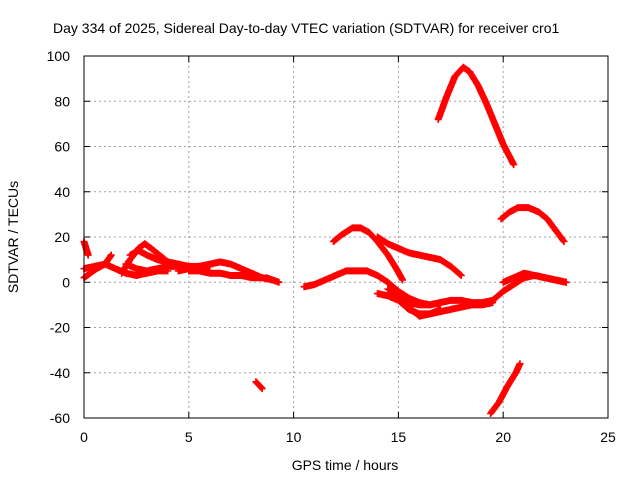 The width and height of the screenshot is (640, 480). Describe the element at coordinates (189, 437) in the screenshot. I see `x-tick-label: 5` at that location.